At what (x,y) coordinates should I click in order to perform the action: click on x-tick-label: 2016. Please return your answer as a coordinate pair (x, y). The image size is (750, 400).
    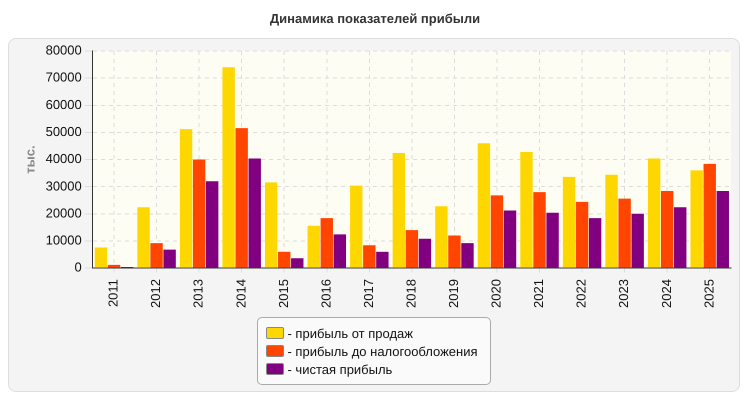
    Looking at the image, I should click on (326, 293).